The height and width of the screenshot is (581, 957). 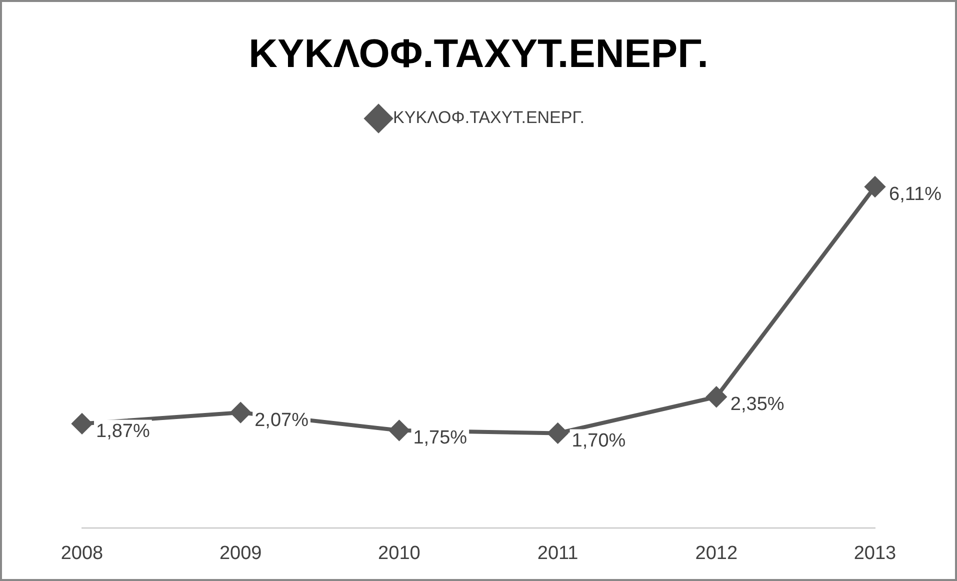 What do you see at coordinates (440, 438) in the screenshot?
I see `data-label: 1,75%` at bounding box center [440, 438].